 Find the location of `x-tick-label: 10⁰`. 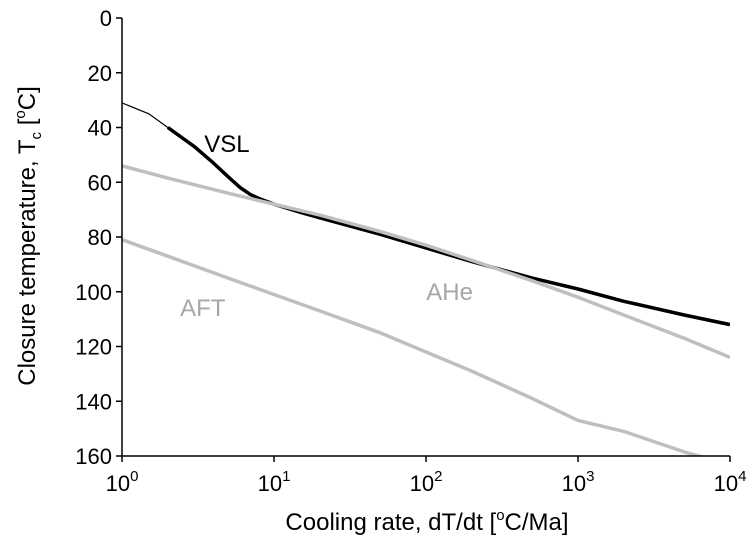

x-tick-label: 10⁰ is located at coordinates (122, 482).